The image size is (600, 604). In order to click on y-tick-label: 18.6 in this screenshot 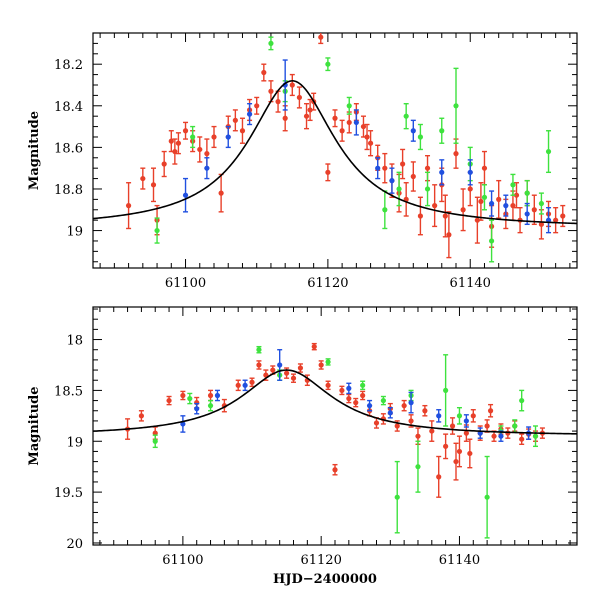, I will do `click(68, 148)`.